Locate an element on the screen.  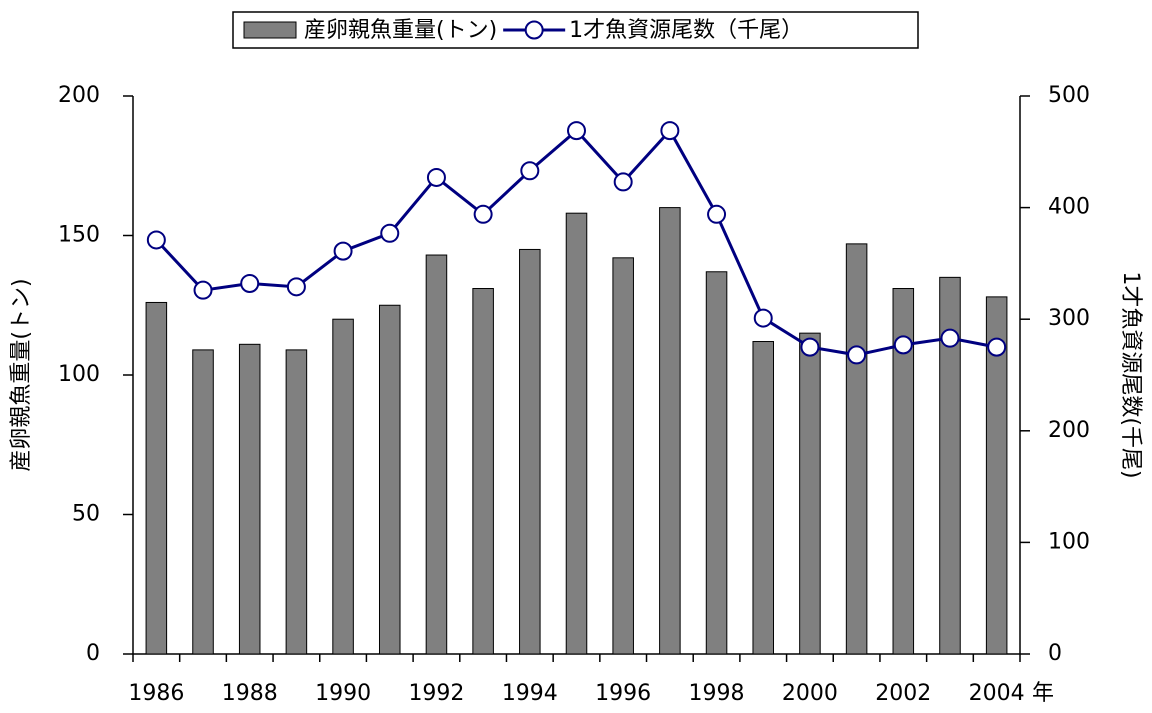
x-tick-label: 2002 is located at coordinates (903, 693).